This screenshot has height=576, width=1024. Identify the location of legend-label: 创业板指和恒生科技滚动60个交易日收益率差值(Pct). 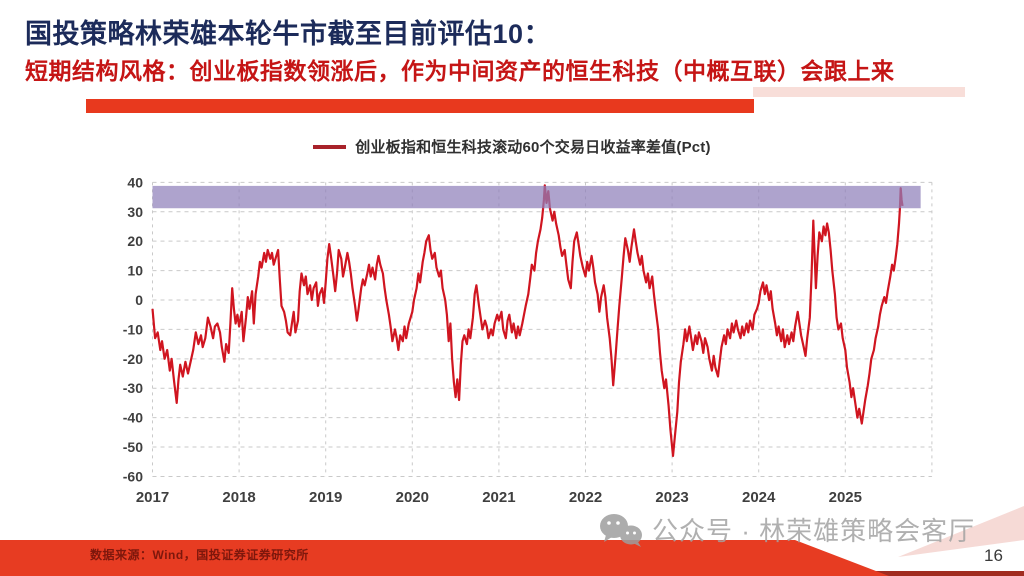
(533, 147).